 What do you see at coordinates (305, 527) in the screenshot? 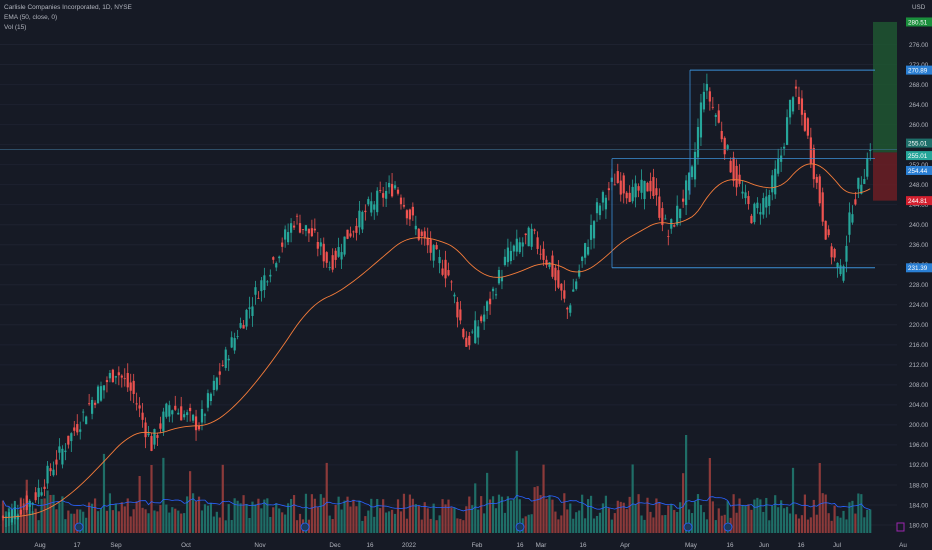
I see `dividend-marker` at bounding box center [305, 527].